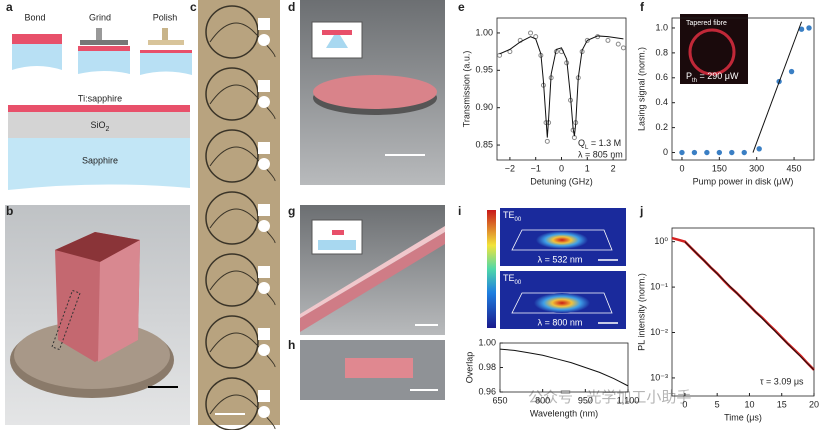  What do you see at coordinates (718, 76) in the screenshot?
I see `inset-label: = 290 μW` at bounding box center [718, 76].